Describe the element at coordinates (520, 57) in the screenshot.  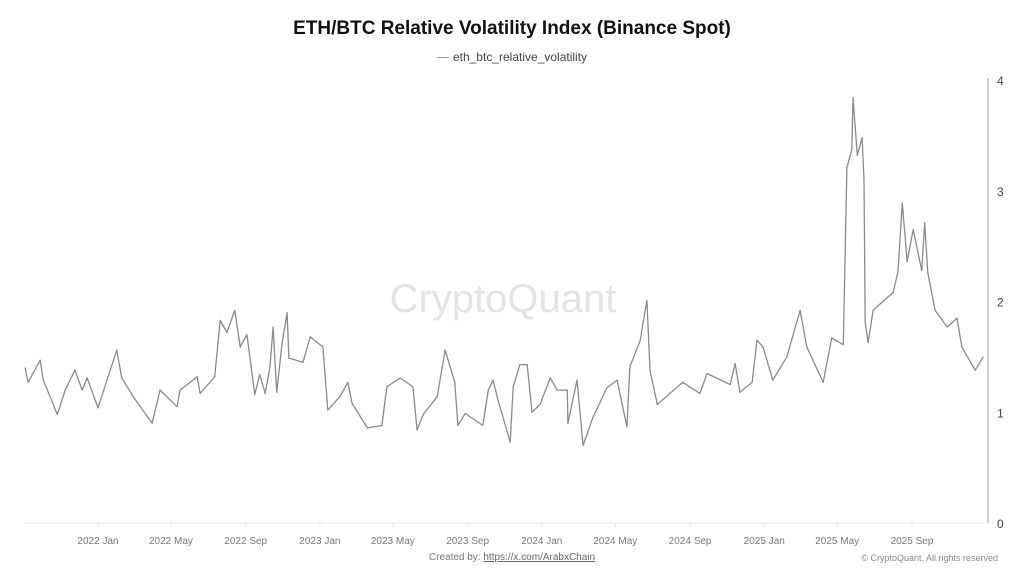
I see `legend-label: eth_btc_relative_volatility` at that location.